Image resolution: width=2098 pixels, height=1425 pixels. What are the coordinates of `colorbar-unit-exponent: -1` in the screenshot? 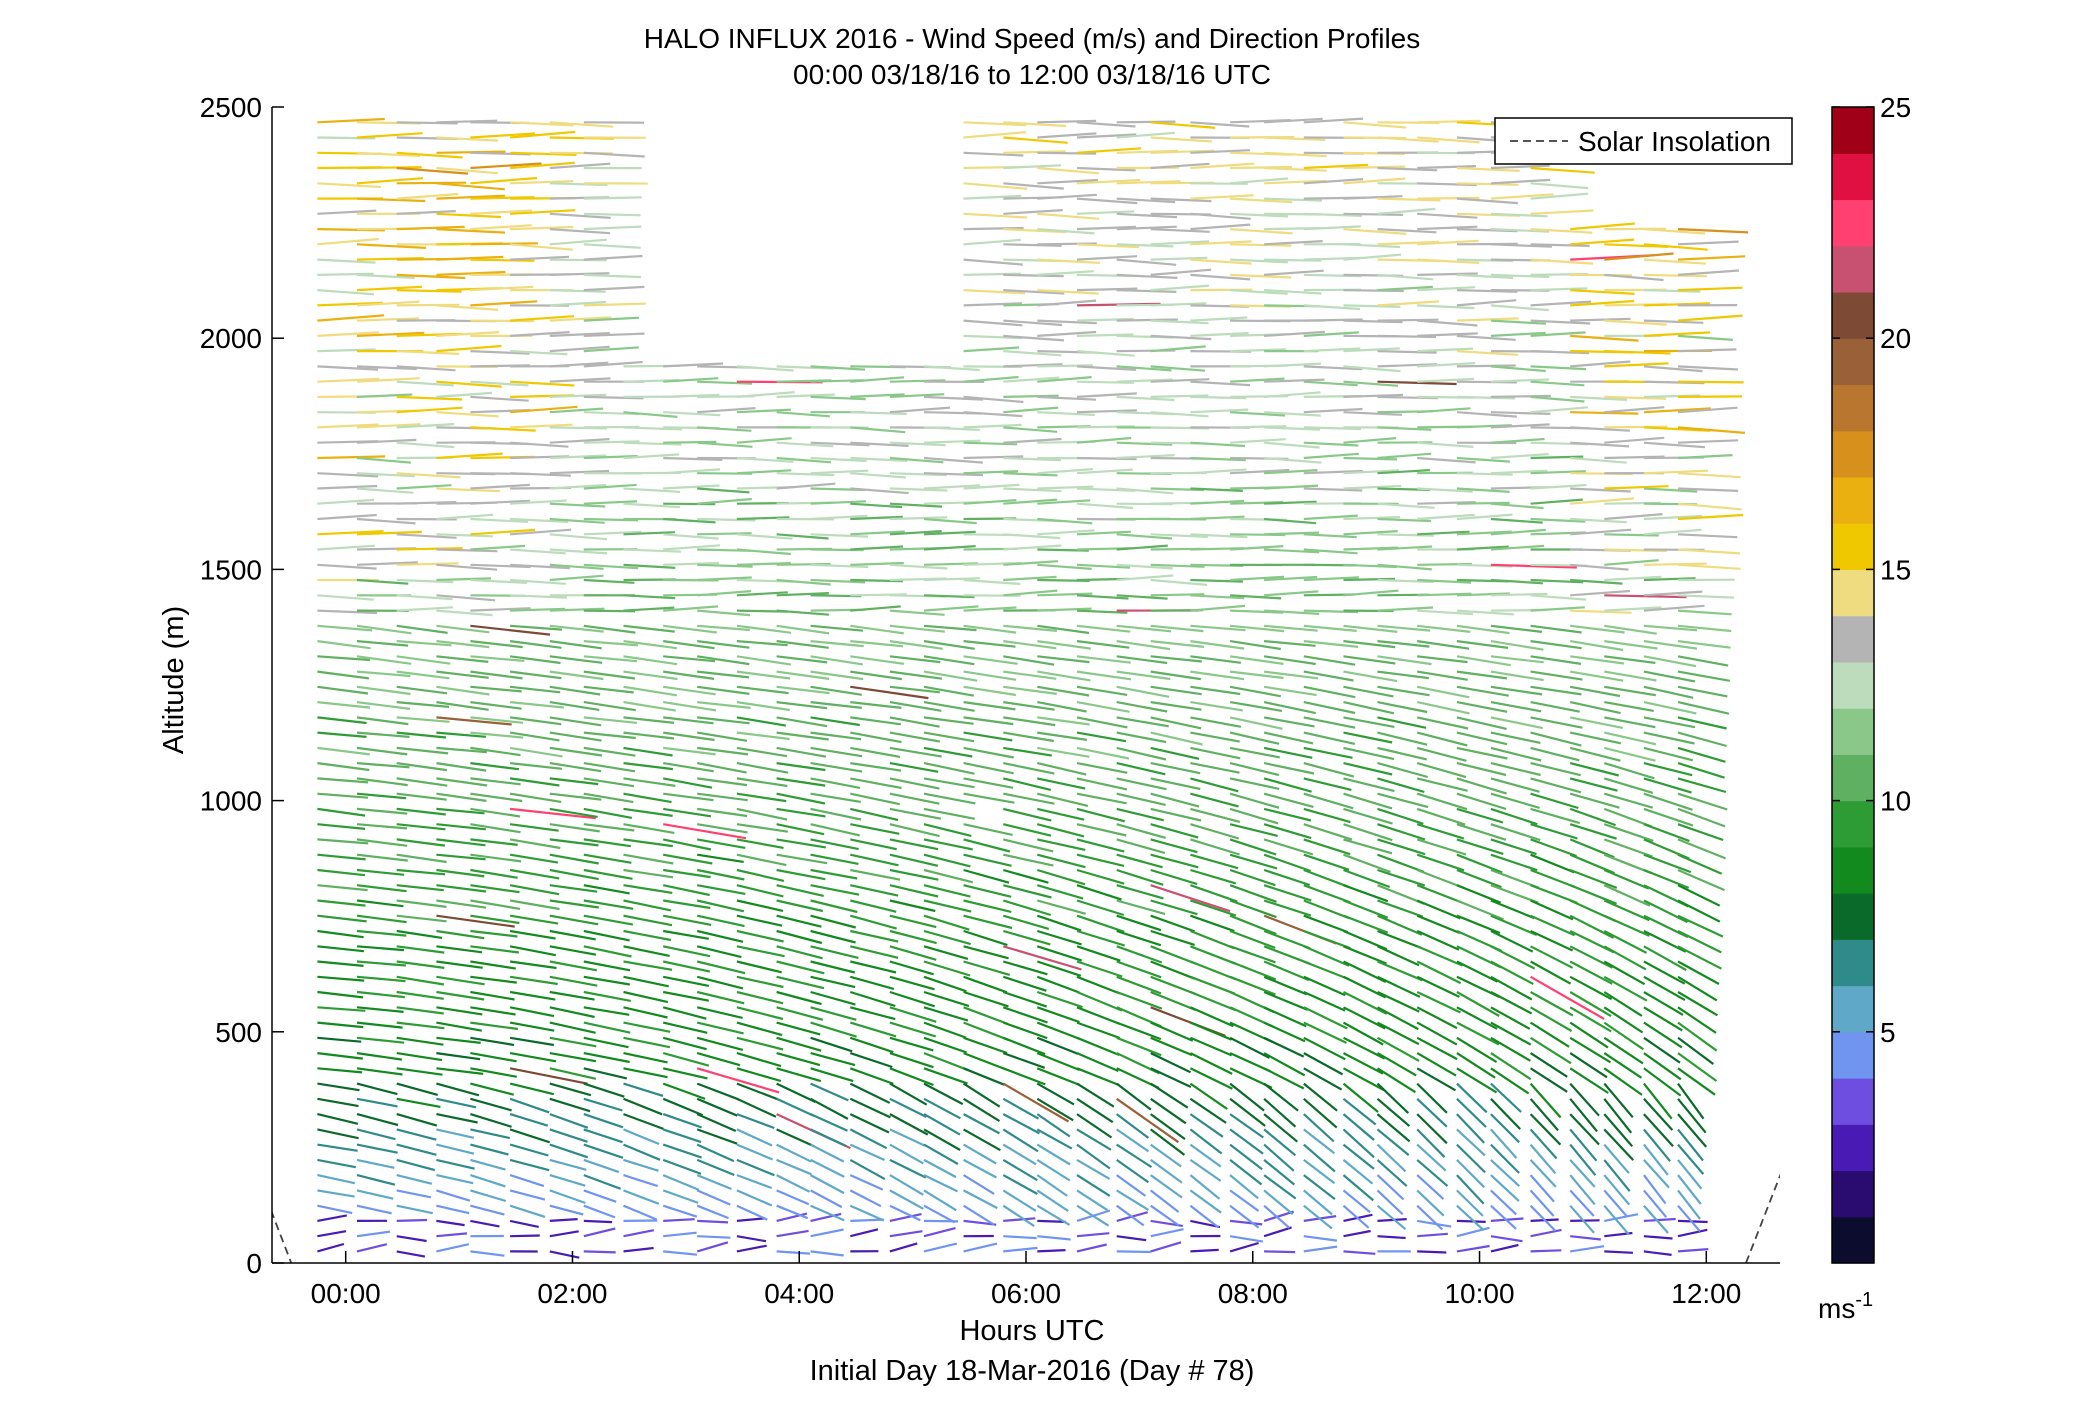 It's located at (1864, 1300).